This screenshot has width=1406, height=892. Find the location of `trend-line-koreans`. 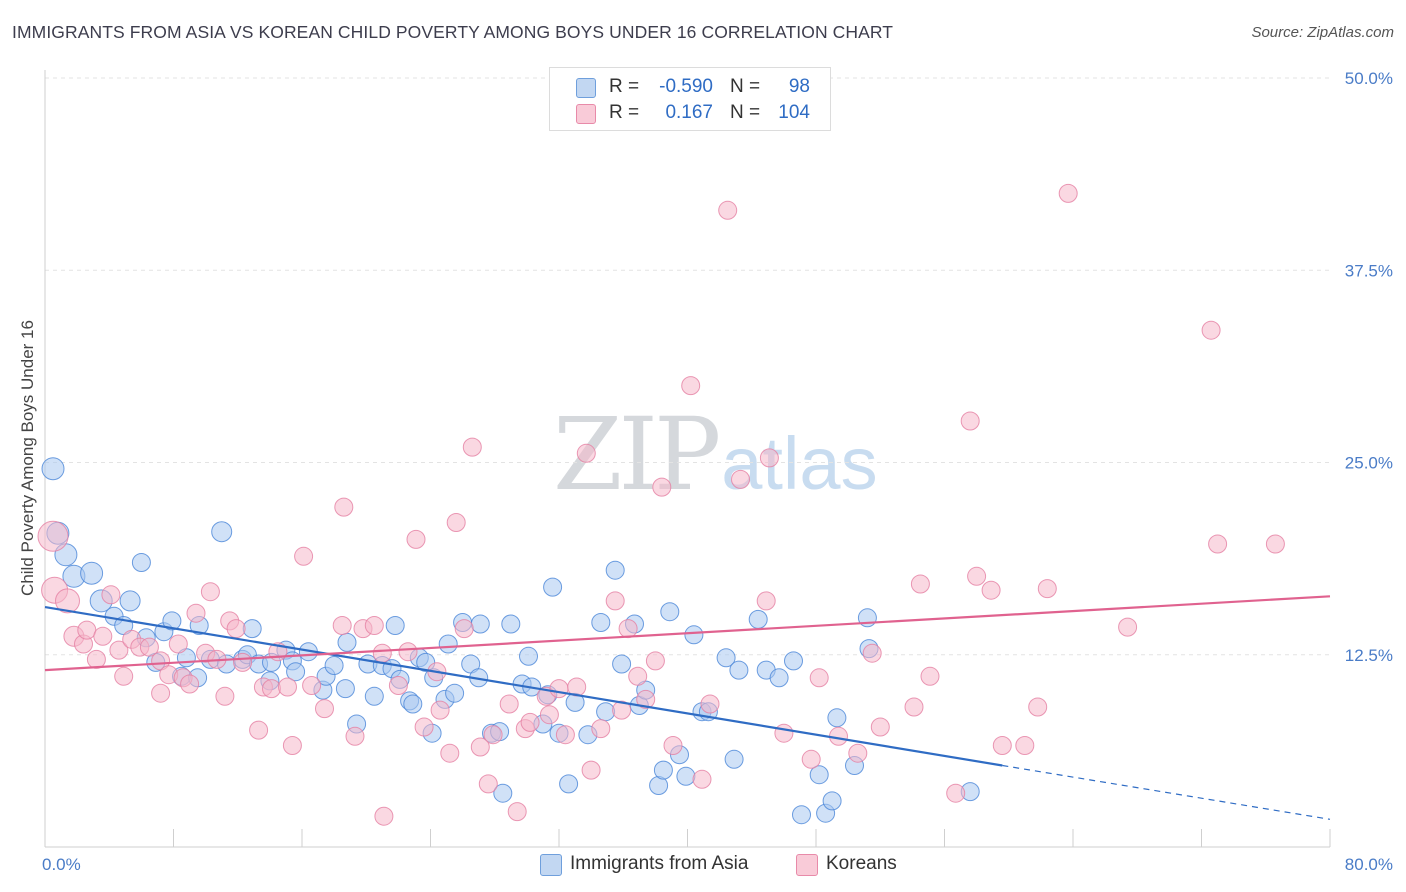

trend-line-koreans is located at coordinates (687, 633).